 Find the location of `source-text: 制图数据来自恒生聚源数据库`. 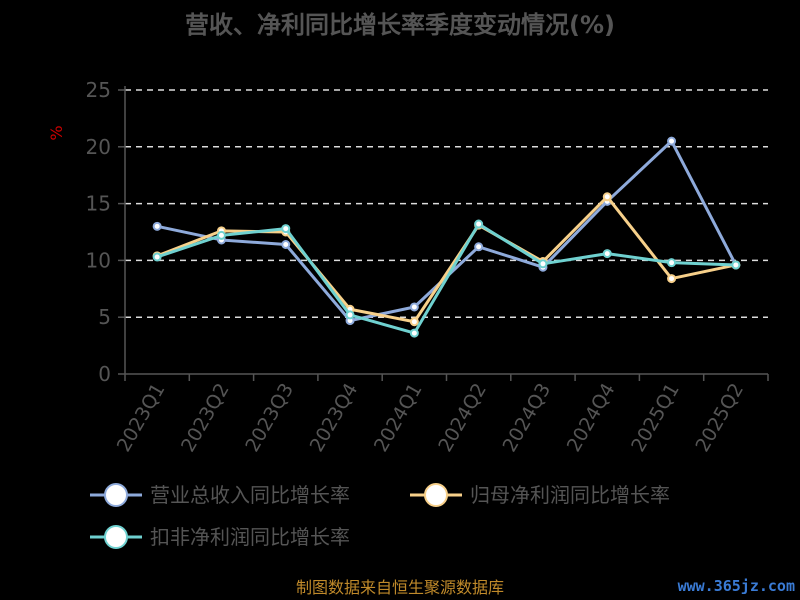

source-text: 制图数据来自恒生聚源数据库 is located at coordinates (400, 587).